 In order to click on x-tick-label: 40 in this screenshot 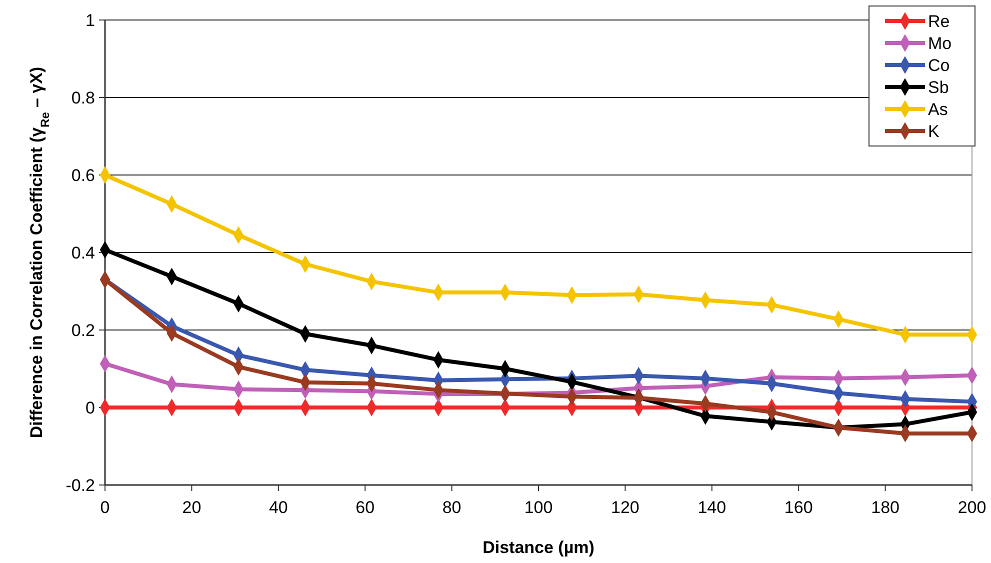, I will do `click(278, 507)`.